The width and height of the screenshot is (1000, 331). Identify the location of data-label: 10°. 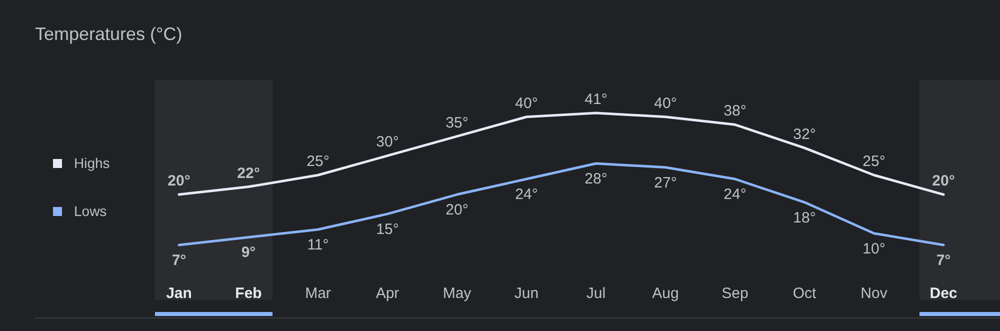
(874, 249).